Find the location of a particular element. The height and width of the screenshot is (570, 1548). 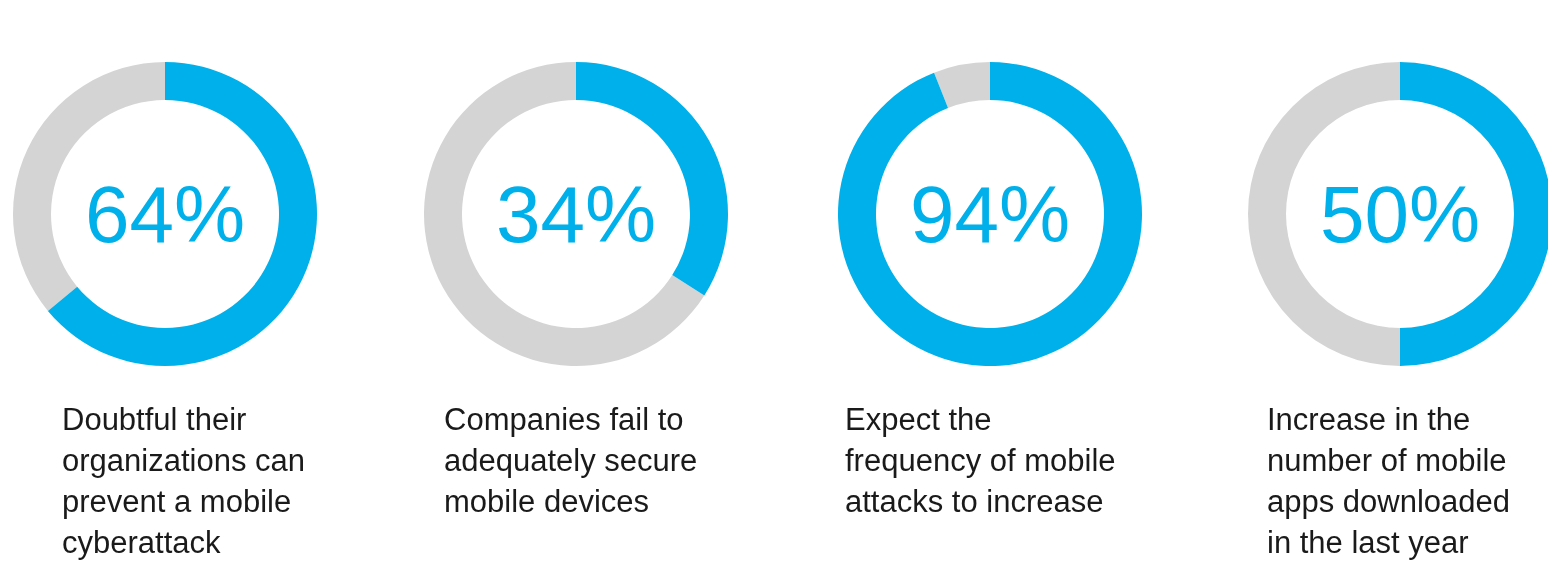

text: 64% is located at coordinates (165, 214).